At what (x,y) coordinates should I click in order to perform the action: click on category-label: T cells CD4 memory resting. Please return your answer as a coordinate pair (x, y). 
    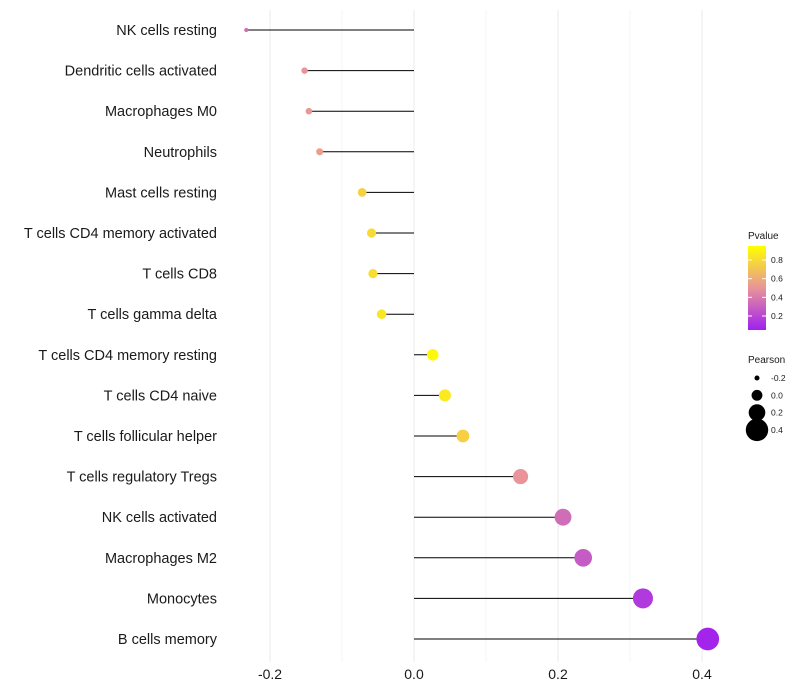
    Looking at the image, I should click on (127, 356).